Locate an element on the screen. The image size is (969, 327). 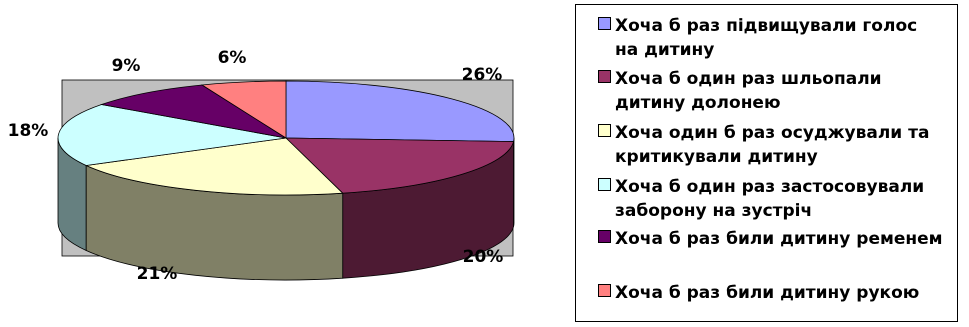
data-label: 9% is located at coordinates (126, 66).